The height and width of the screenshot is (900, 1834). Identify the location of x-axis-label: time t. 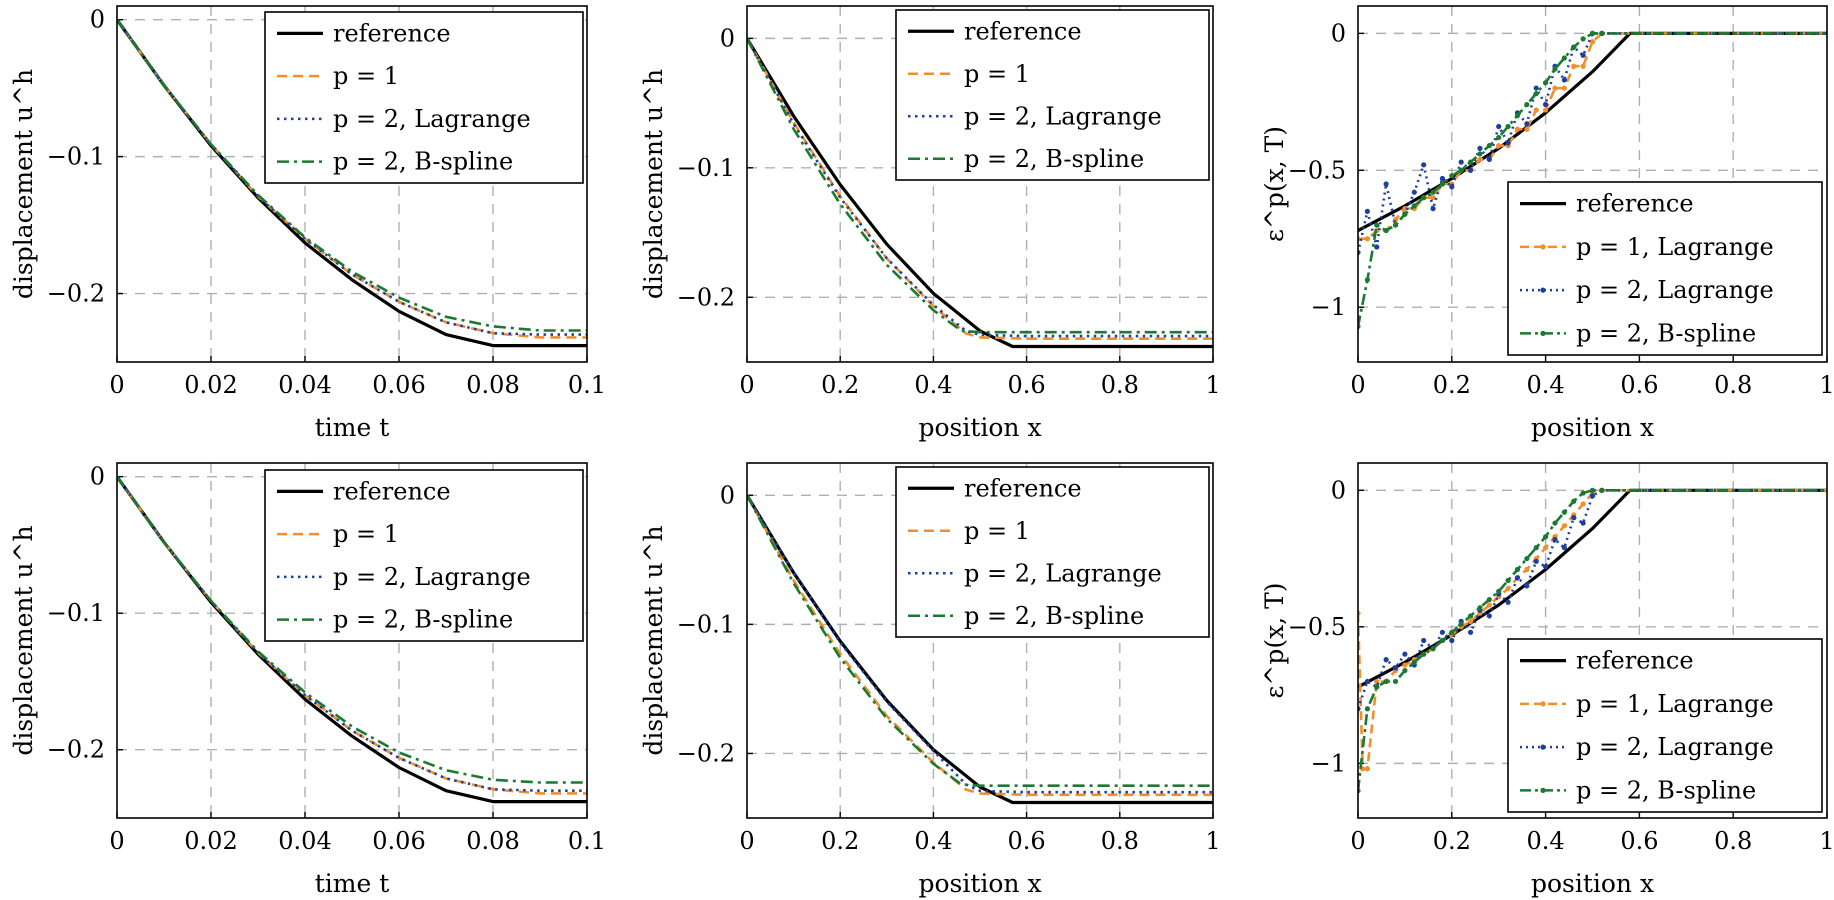
(352, 427).